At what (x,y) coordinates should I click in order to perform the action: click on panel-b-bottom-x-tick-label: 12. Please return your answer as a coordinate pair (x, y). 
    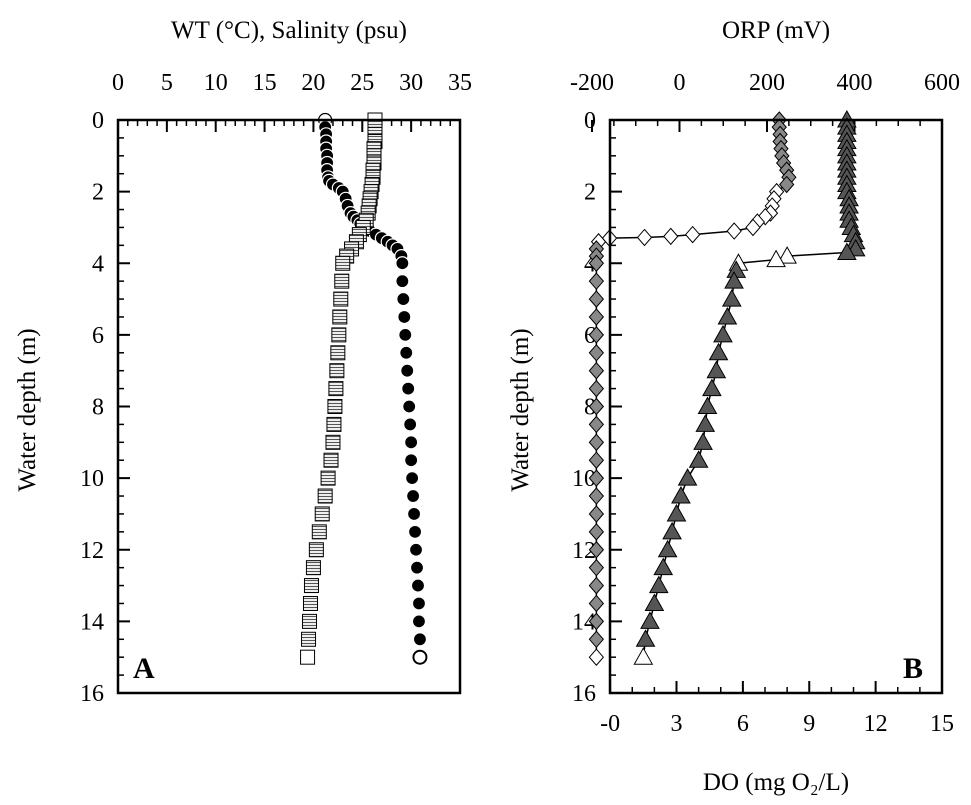
    Looking at the image, I should click on (876, 724).